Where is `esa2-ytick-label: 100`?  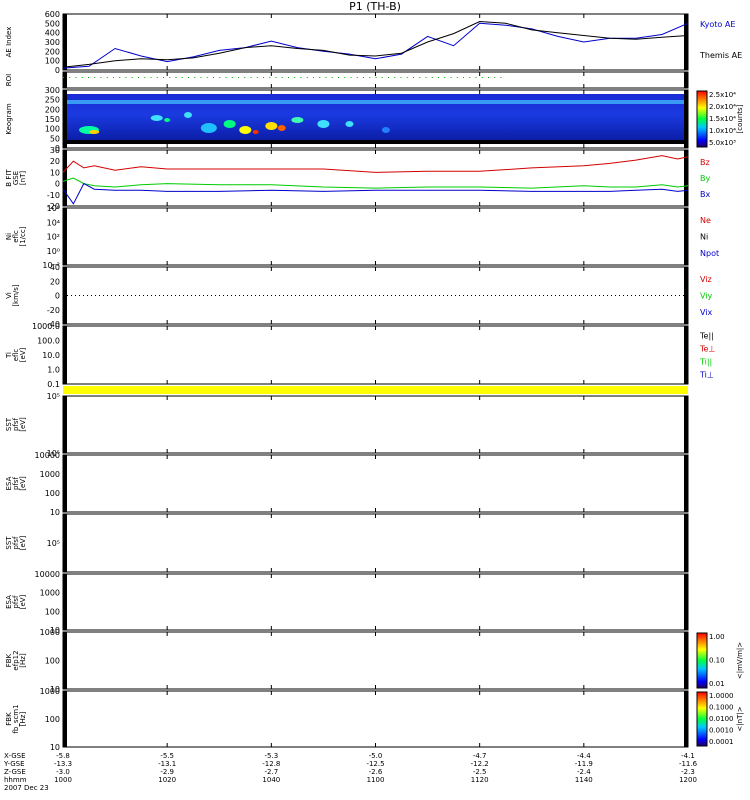
esa2-ytick-label: 100 is located at coordinates (52, 611).